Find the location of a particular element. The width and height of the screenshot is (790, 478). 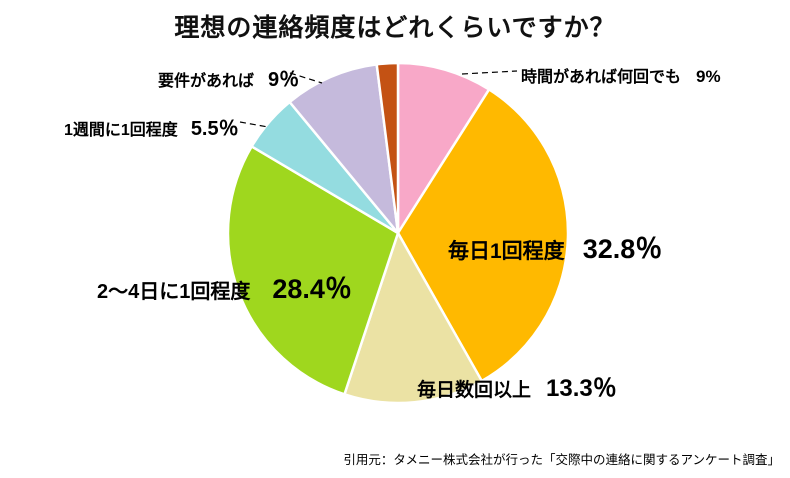

slice-label-value: 9％ is located at coordinates (284, 80).